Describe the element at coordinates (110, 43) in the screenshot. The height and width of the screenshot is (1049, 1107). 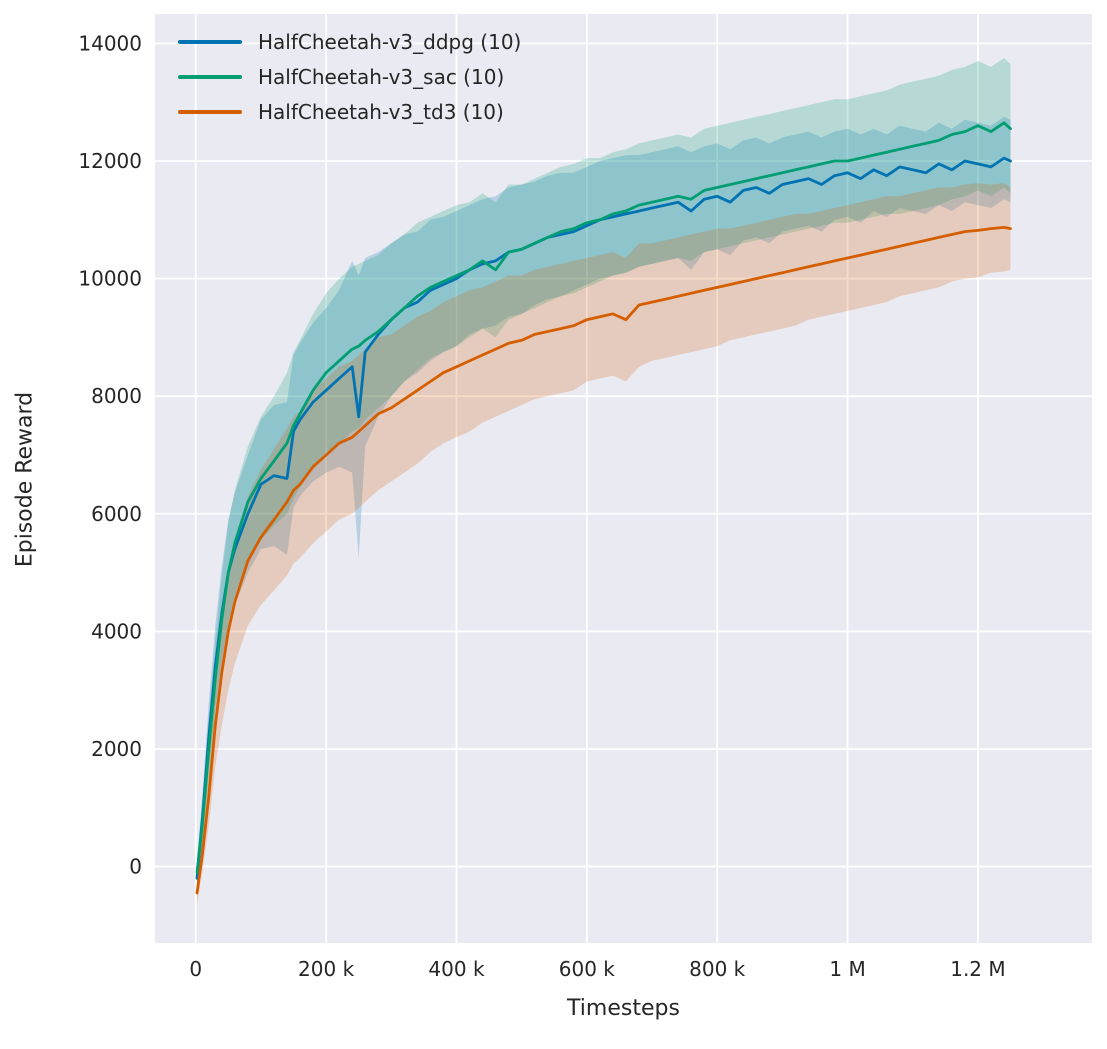
I see `y-tick-label: 14000` at that location.